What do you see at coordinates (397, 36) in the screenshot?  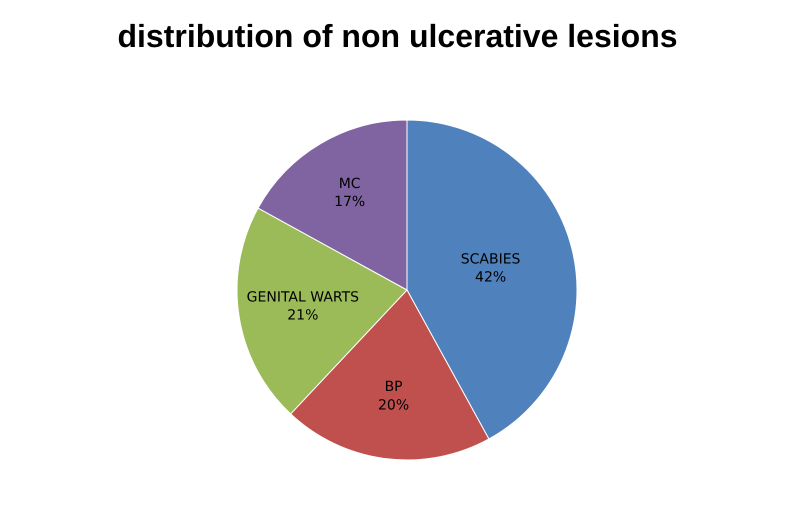 I see `chart-title: distribution of non ulcerative lesions` at bounding box center [397, 36].